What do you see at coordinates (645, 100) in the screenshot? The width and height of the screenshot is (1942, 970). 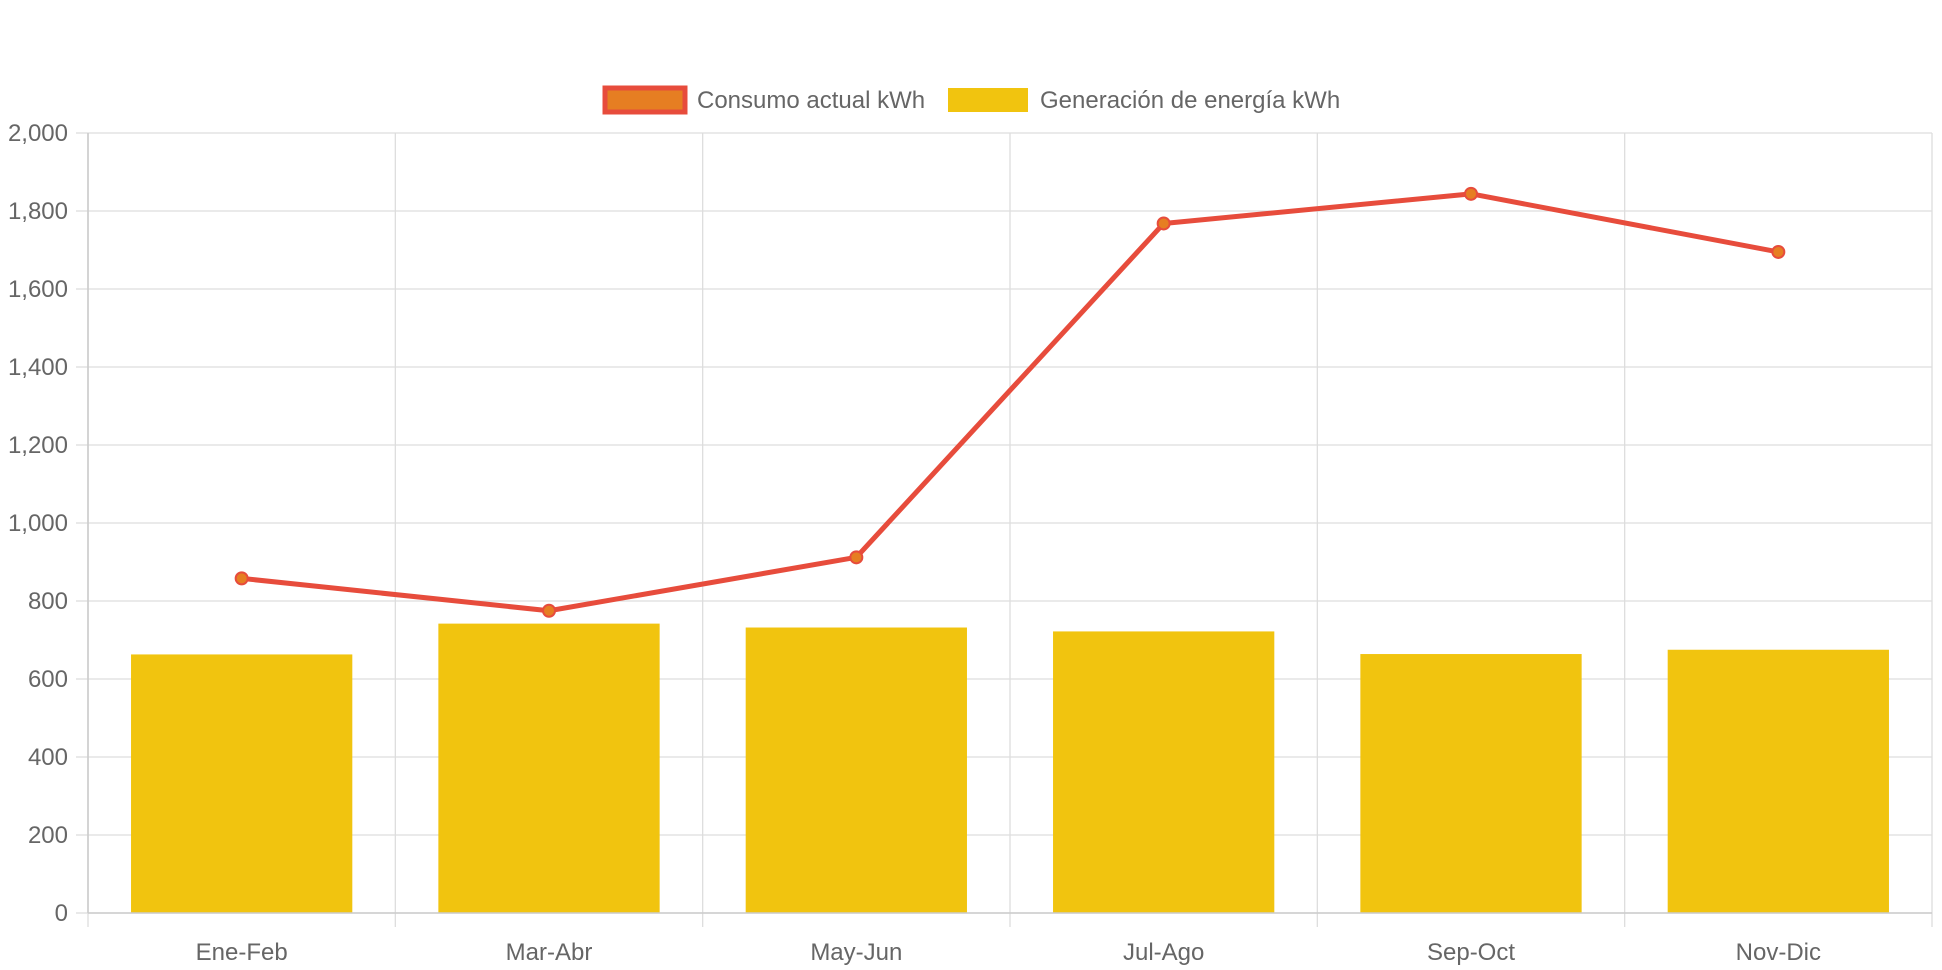 I see `legend-swatch-consumo` at bounding box center [645, 100].